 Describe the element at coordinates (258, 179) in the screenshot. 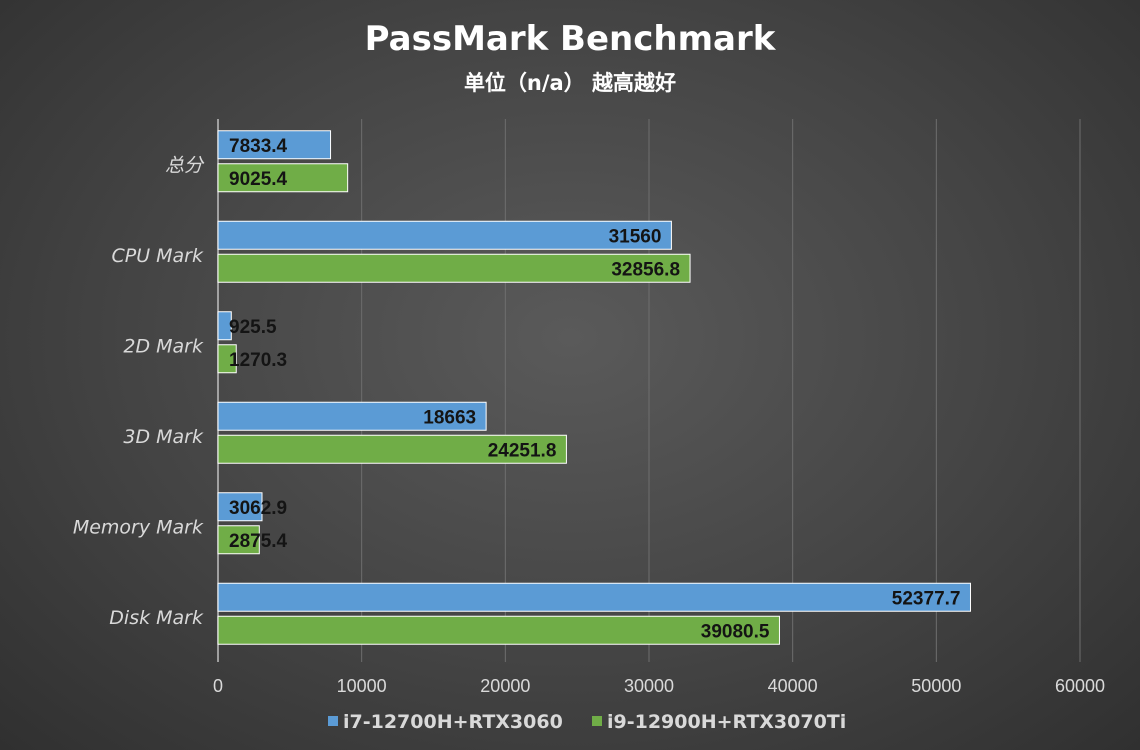

I see `data-label: 9025.4` at that location.